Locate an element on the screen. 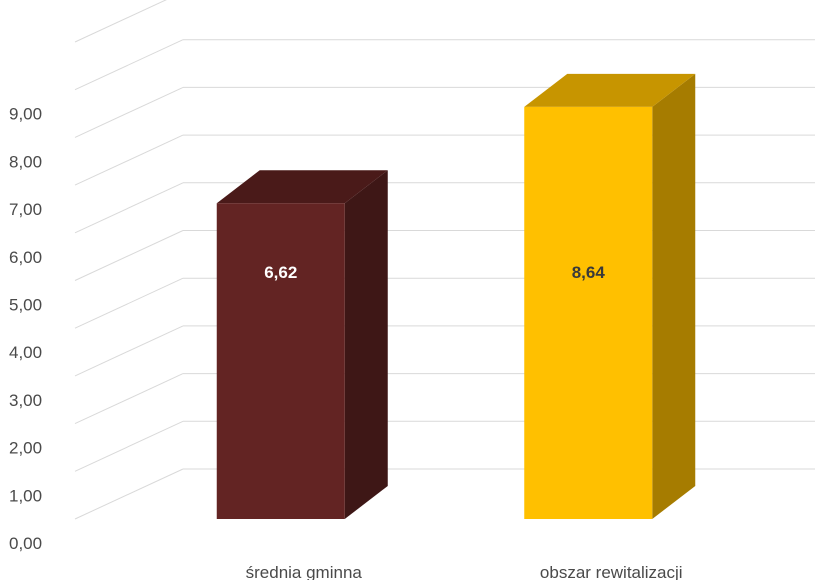 Image resolution: width=815 pixels, height=580 pixels. data-label: 6,62 is located at coordinates (280, 272).